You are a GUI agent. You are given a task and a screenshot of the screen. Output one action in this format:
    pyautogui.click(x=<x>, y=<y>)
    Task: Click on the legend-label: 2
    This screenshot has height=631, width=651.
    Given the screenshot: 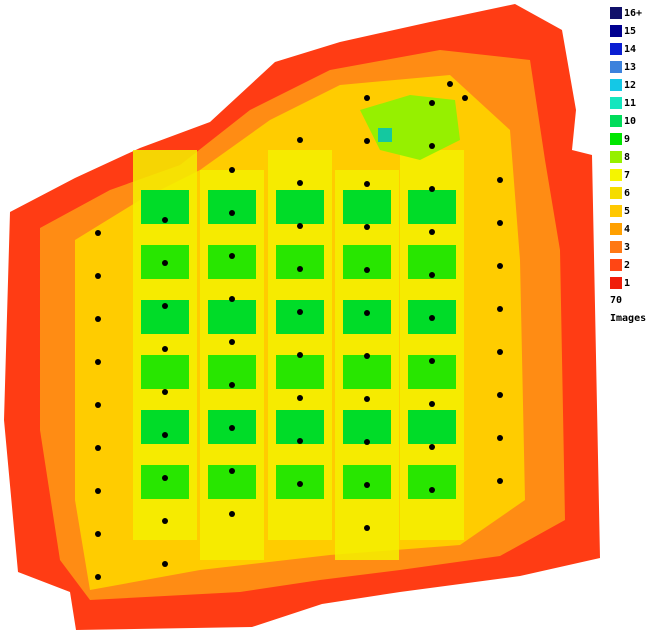 What is the action you would take?
    pyautogui.click(x=627, y=265)
    